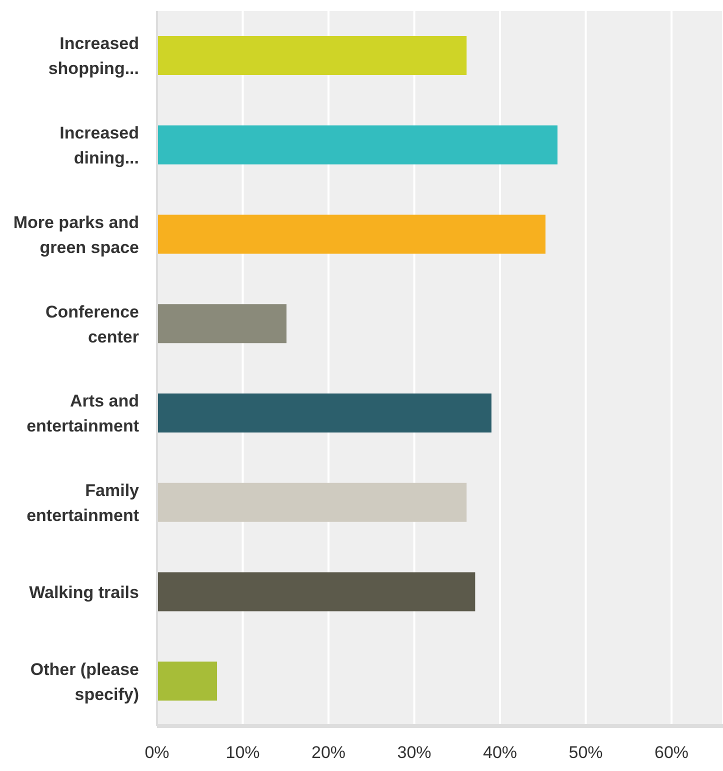 The width and height of the screenshot is (723, 771). Describe the element at coordinates (671, 752) in the screenshot. I see `x-tick-label: 60%` at that location.